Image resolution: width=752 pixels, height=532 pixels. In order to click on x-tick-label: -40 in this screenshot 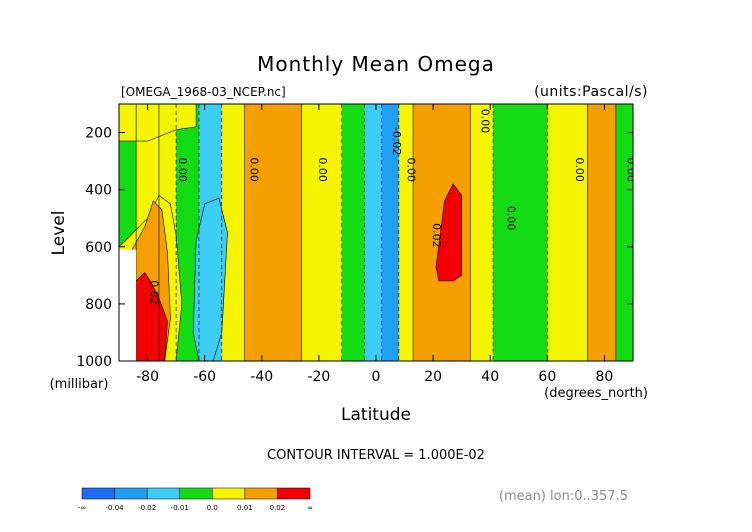, I will do `click(261, 377)`.